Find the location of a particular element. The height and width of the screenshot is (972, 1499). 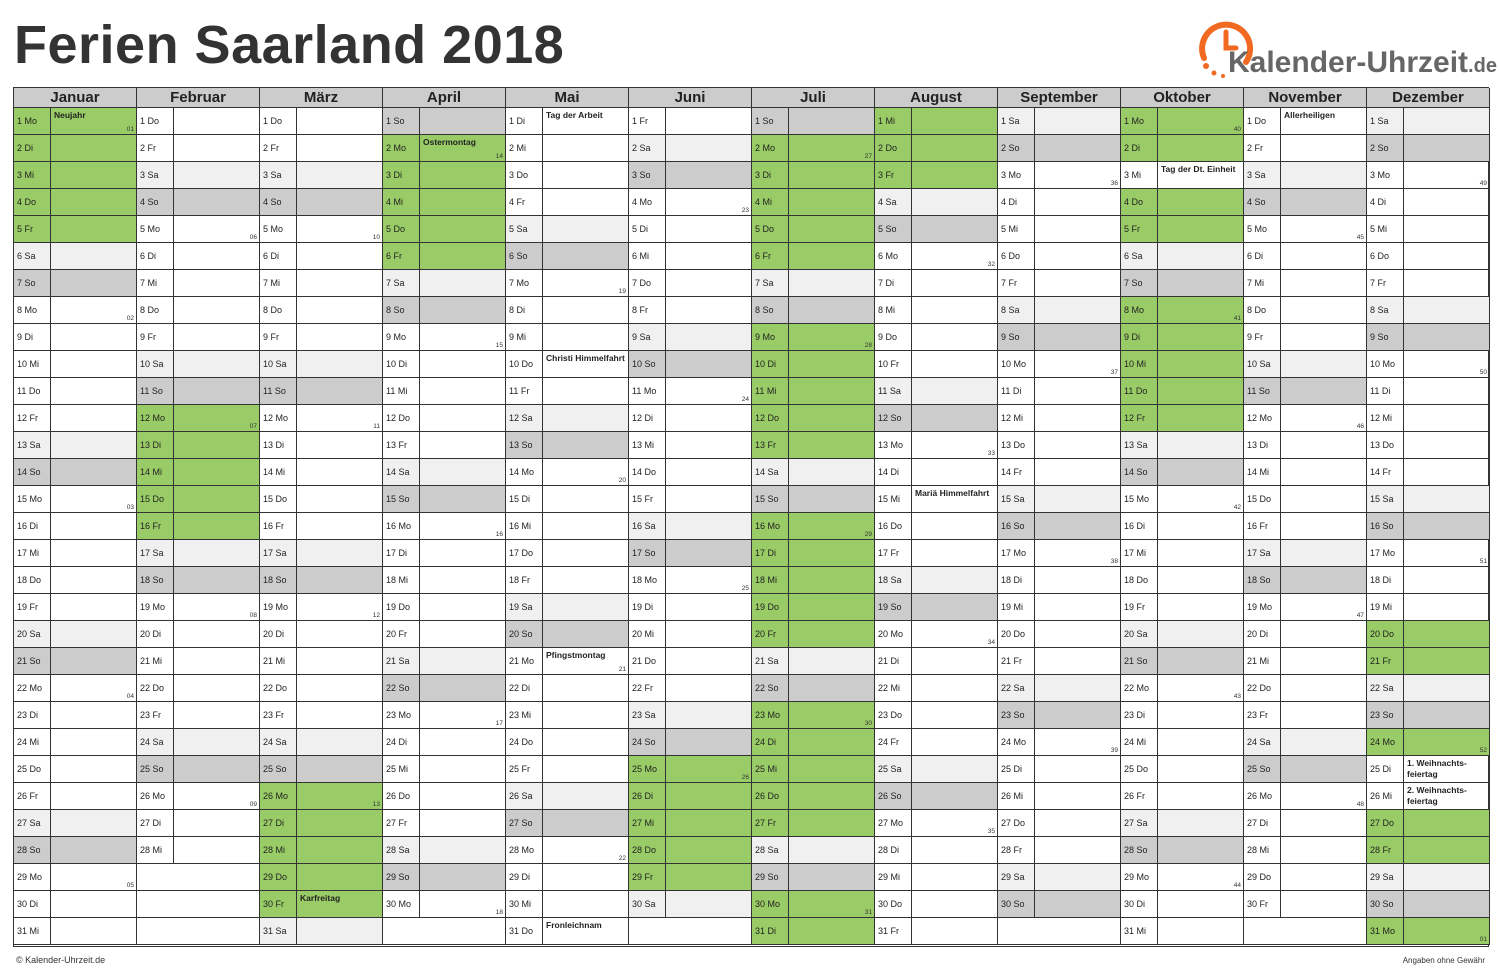

day-label: 10 Do is located at coordinates (524, 364).